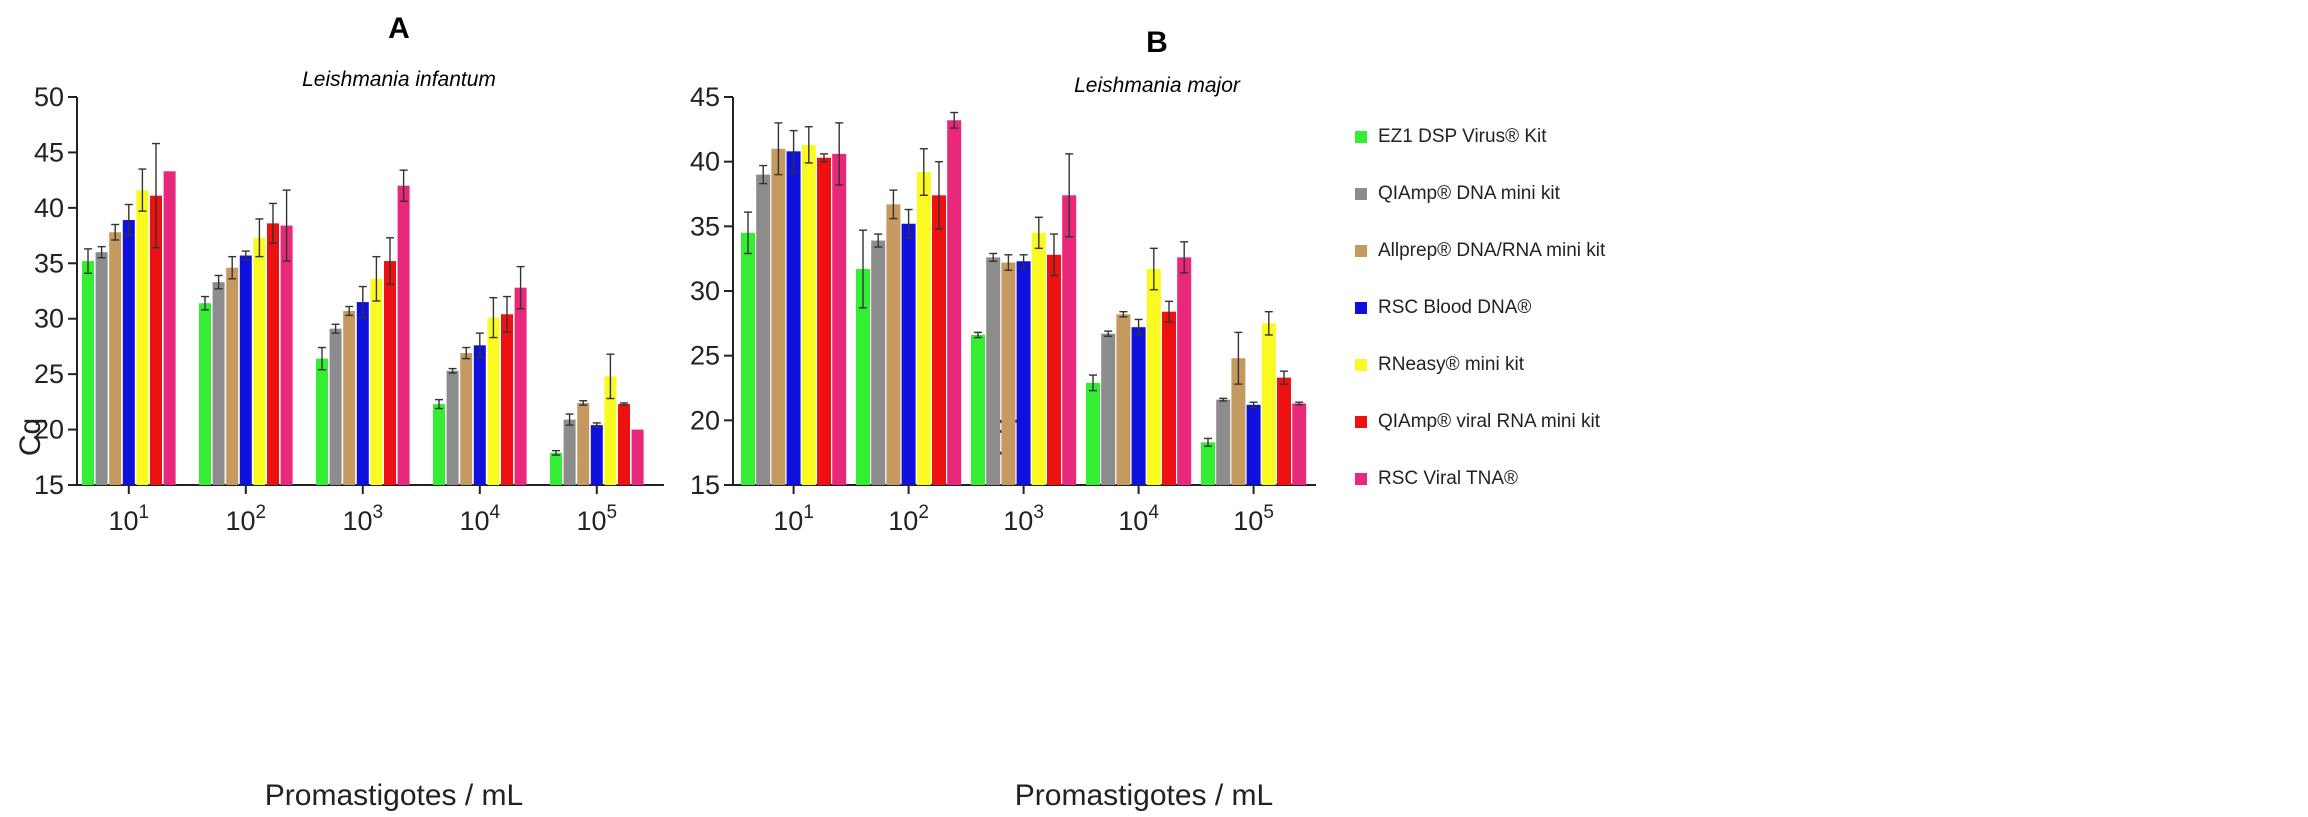  I want to click on panel-a-x-tick-label: 10³, so click(362, 519).